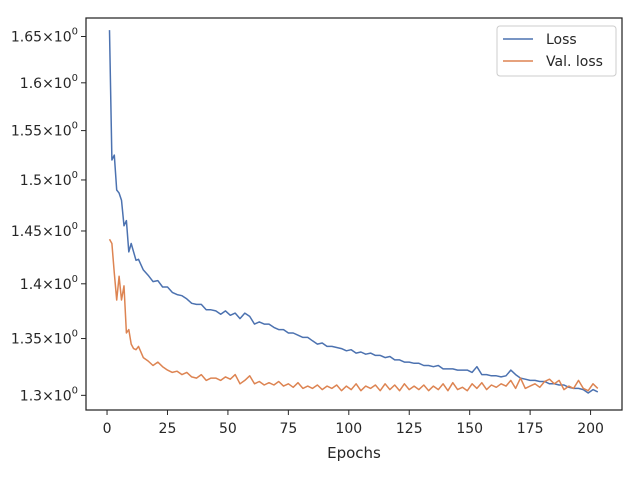 This screenshot has height=480, width=640. I want to click on x-tick-label: 125, so click(409, 429).